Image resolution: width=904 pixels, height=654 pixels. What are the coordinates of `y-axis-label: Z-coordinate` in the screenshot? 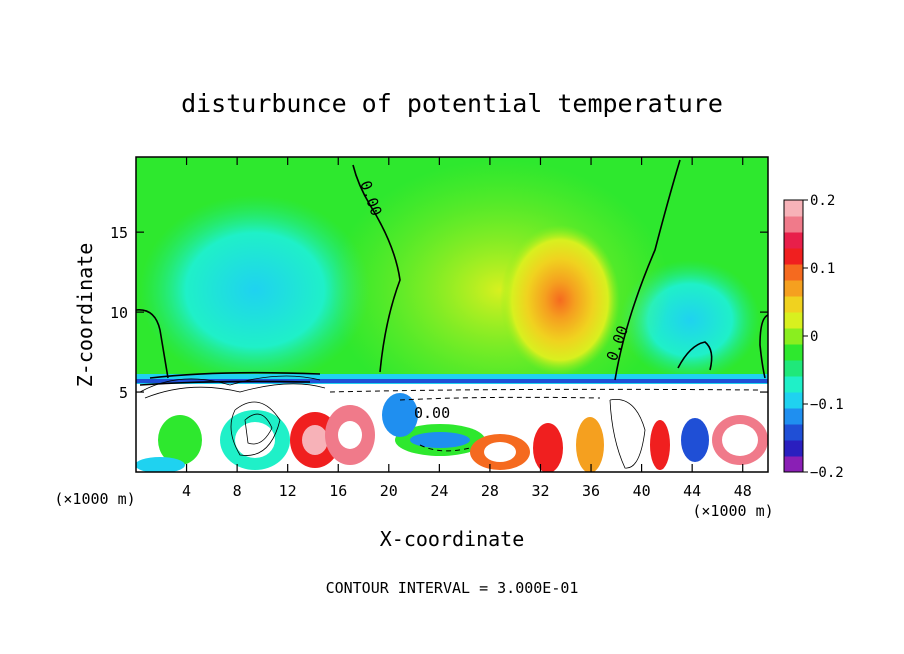 It's located at (85, 315).